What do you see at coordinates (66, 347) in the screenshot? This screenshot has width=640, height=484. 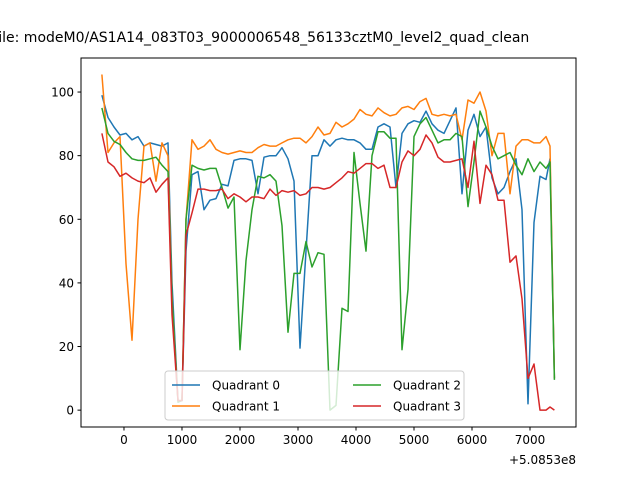 I see `y-tick-label: 20` at bounding box center [66, 347].